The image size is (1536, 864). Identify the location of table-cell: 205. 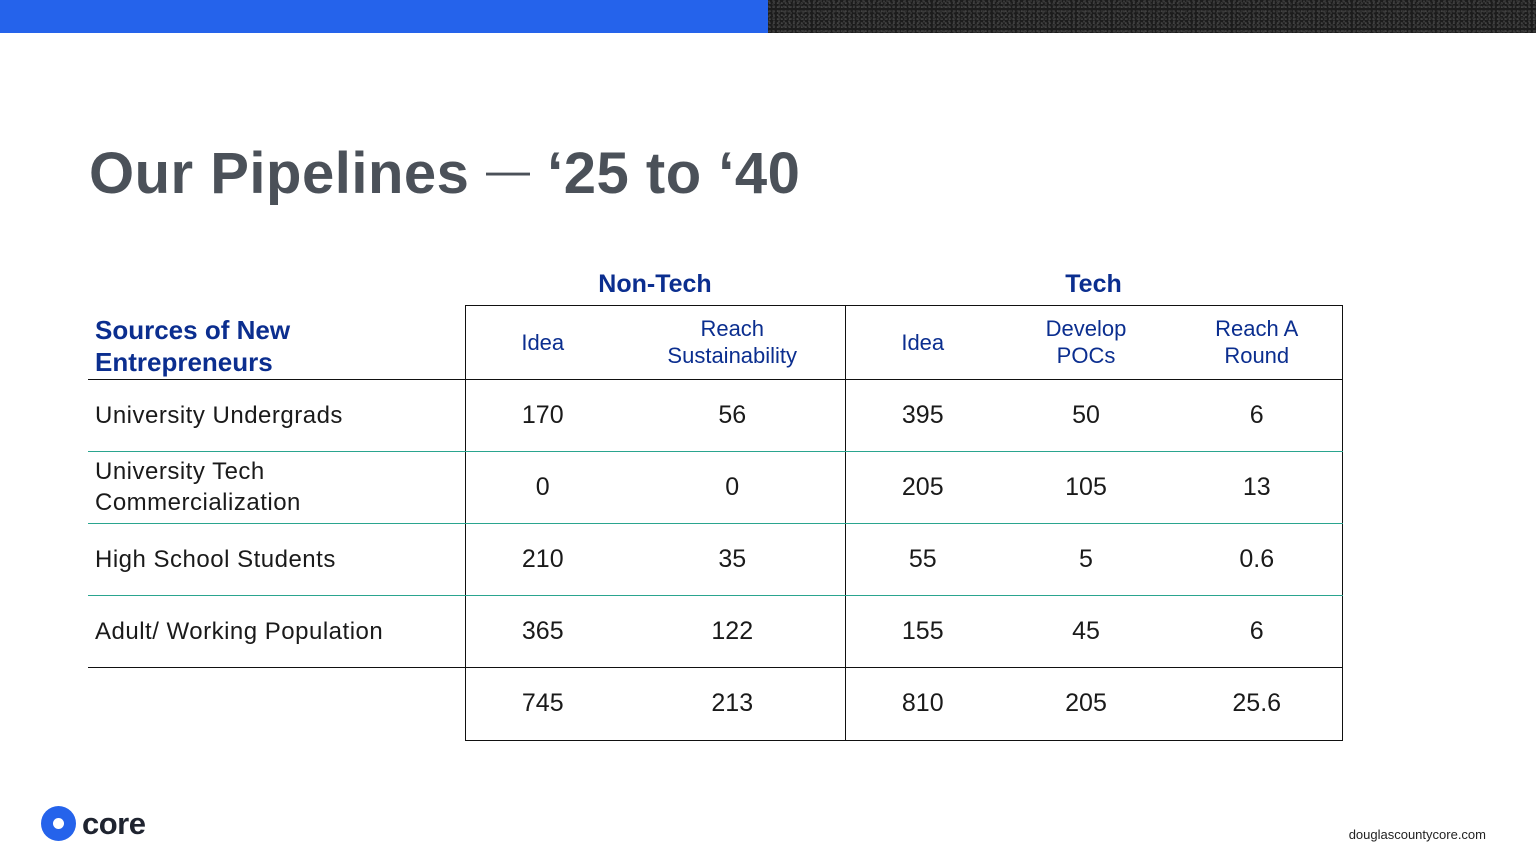
(922, 487).